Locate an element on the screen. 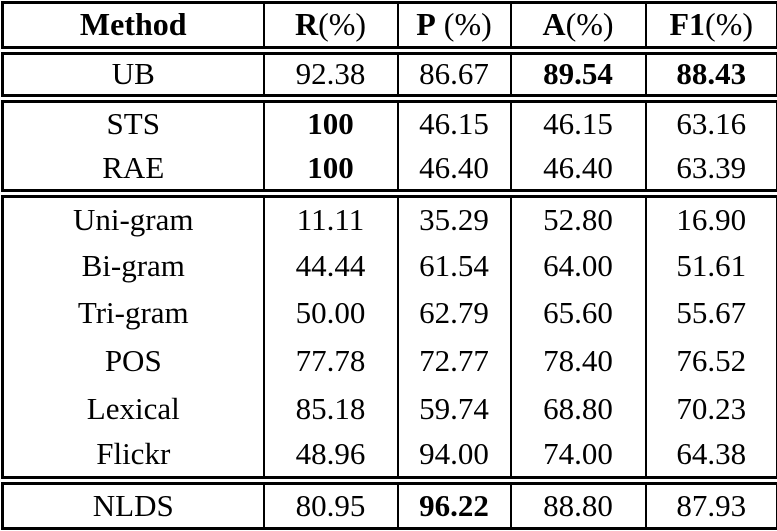  value-cell: 87.93 is located at coordinates (710, 502).